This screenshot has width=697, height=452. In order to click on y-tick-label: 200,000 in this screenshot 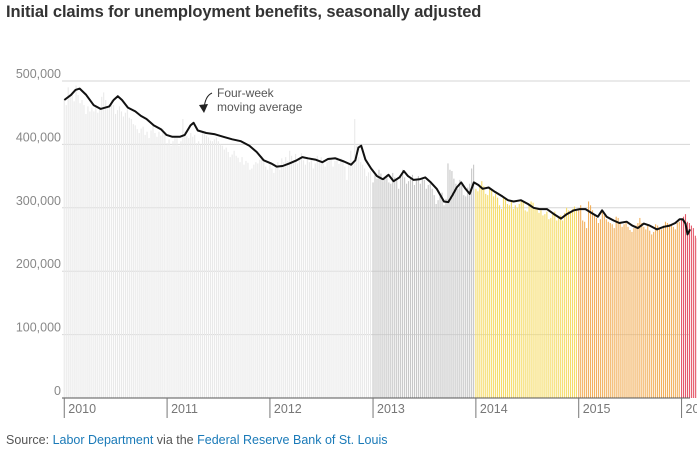, I will do `click(38, 264)`.